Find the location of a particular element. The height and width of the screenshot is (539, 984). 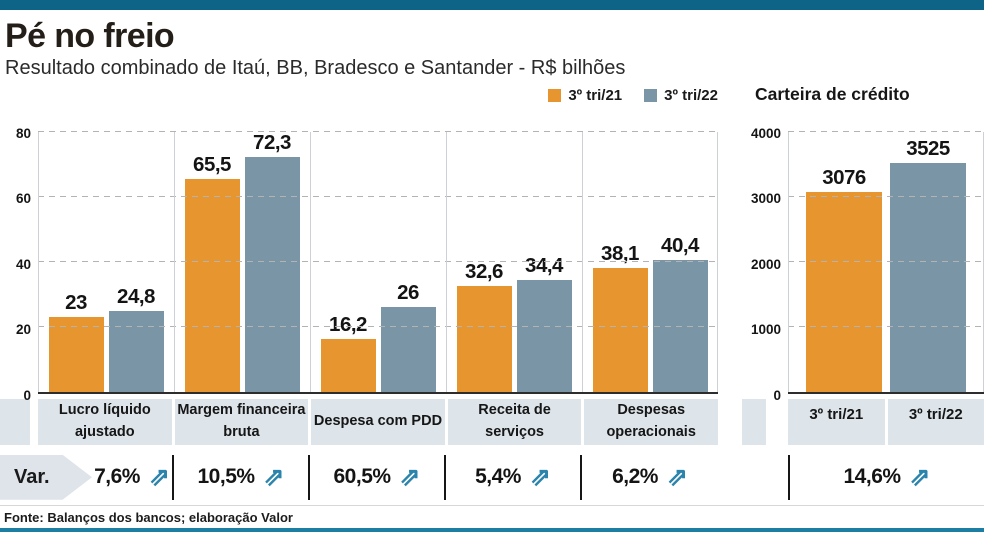

bar-group: 16,2 26 is located at coordinates (378, 262).